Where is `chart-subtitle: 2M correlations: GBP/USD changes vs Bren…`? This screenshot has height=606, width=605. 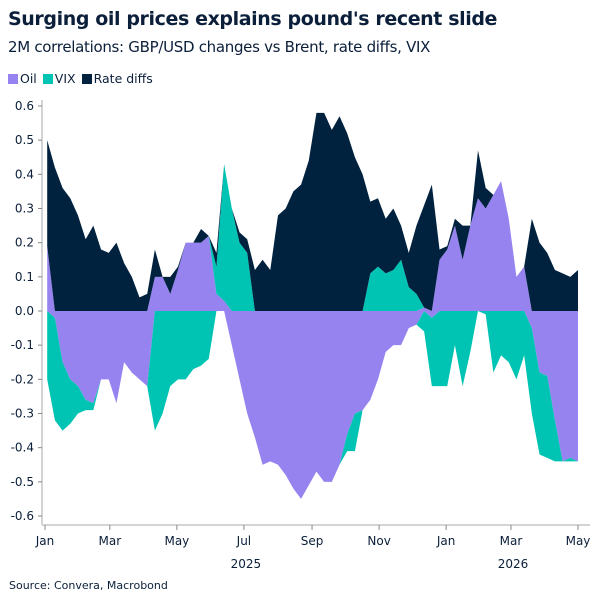 chart-subtitle: 2M correlations: GBP/USD changes vs Bren… is located at coordinates (219, 47).